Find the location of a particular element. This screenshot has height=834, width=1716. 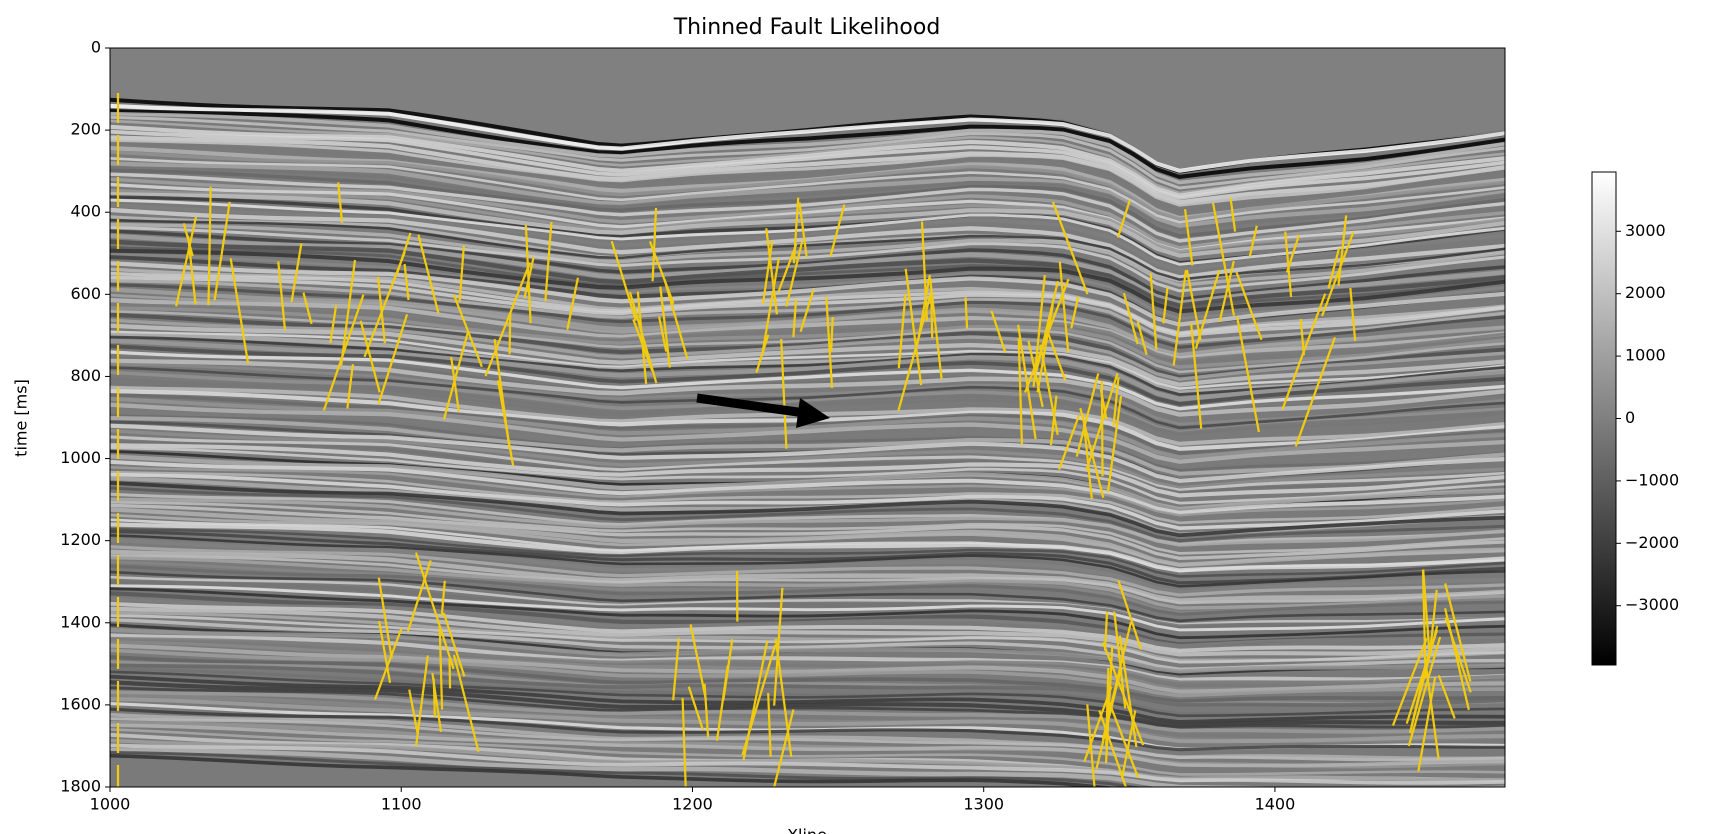

y-tick-label: 600 is located at coordinates (85, 293).